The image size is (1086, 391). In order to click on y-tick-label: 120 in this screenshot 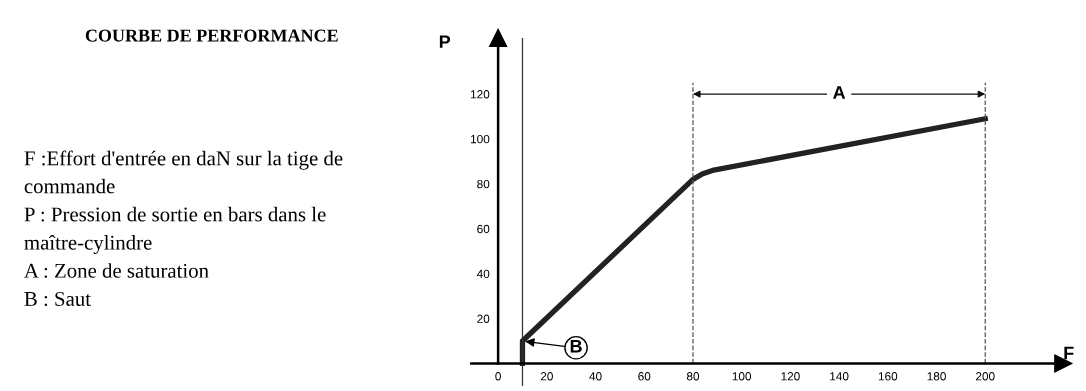, I will do `click(480, 94)`.